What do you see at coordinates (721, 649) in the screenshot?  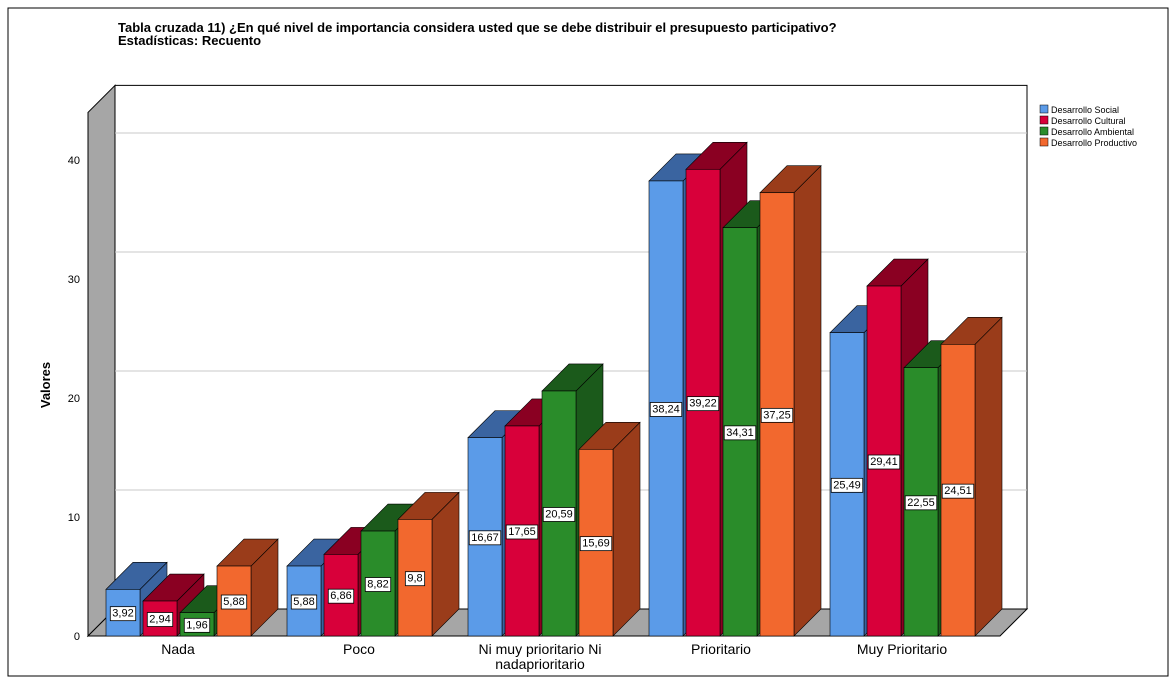 I see `x-tick-label: Prioritario` at bounding box center [721, 649].